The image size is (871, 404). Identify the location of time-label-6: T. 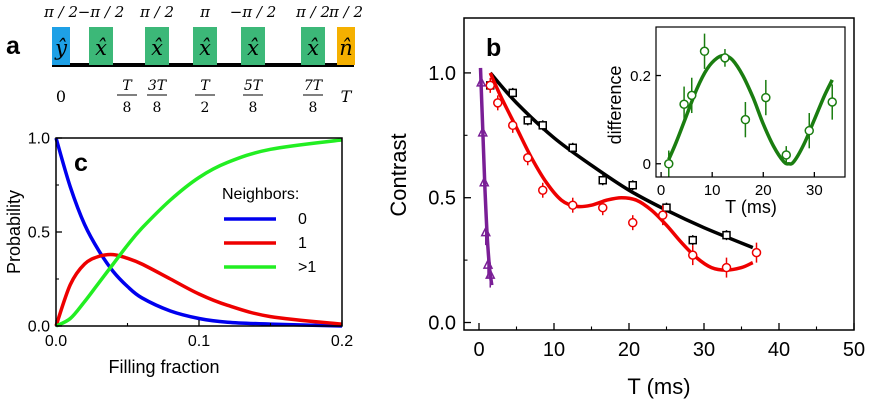
(347, 96).